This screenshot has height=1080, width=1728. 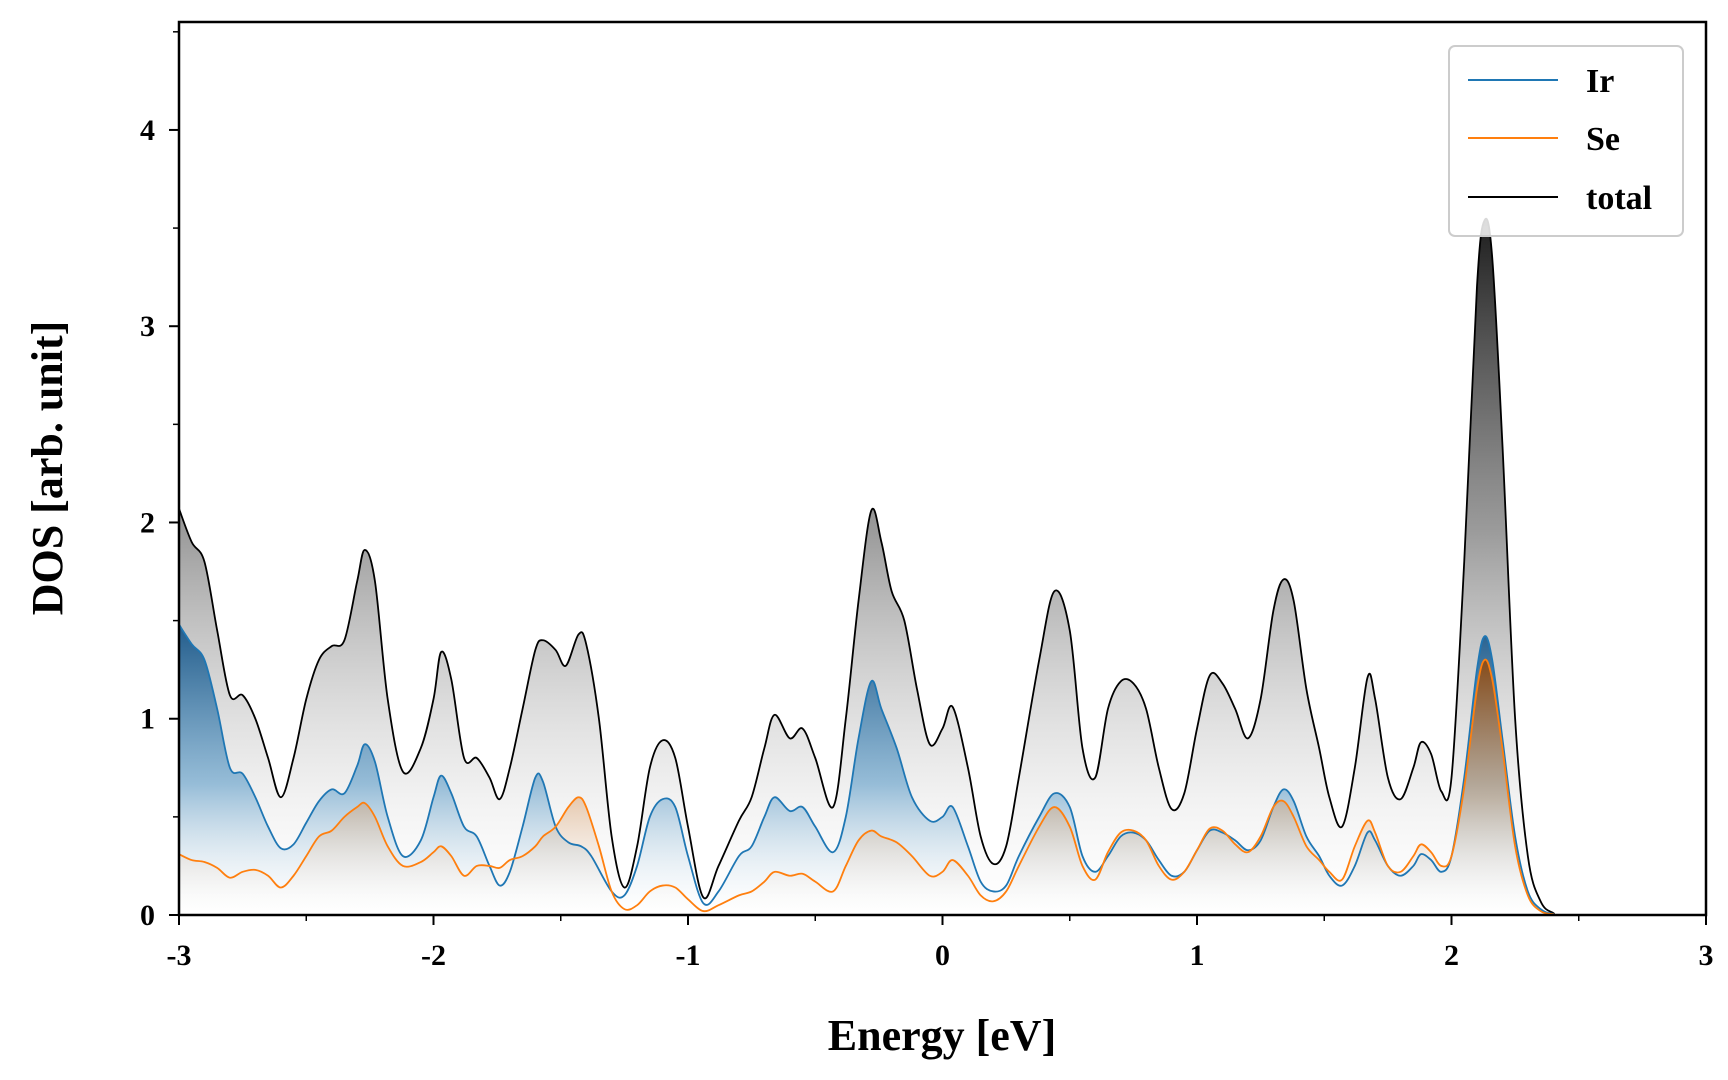 I want to click on y-tick-label: 3, so click(x=147, y=326).